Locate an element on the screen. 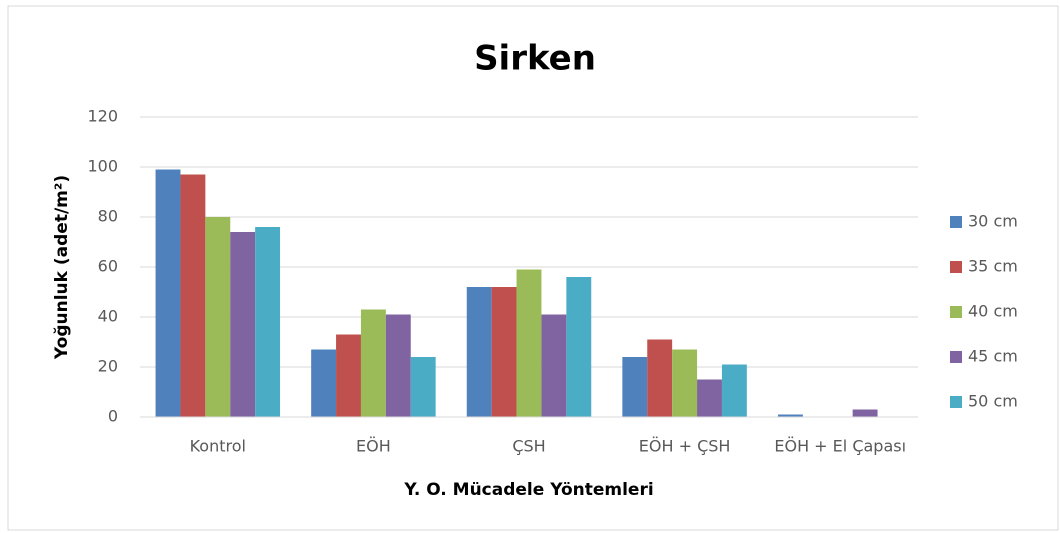  x-tick-label: EÖH + ÇSH is located at coordinates (685, 446).